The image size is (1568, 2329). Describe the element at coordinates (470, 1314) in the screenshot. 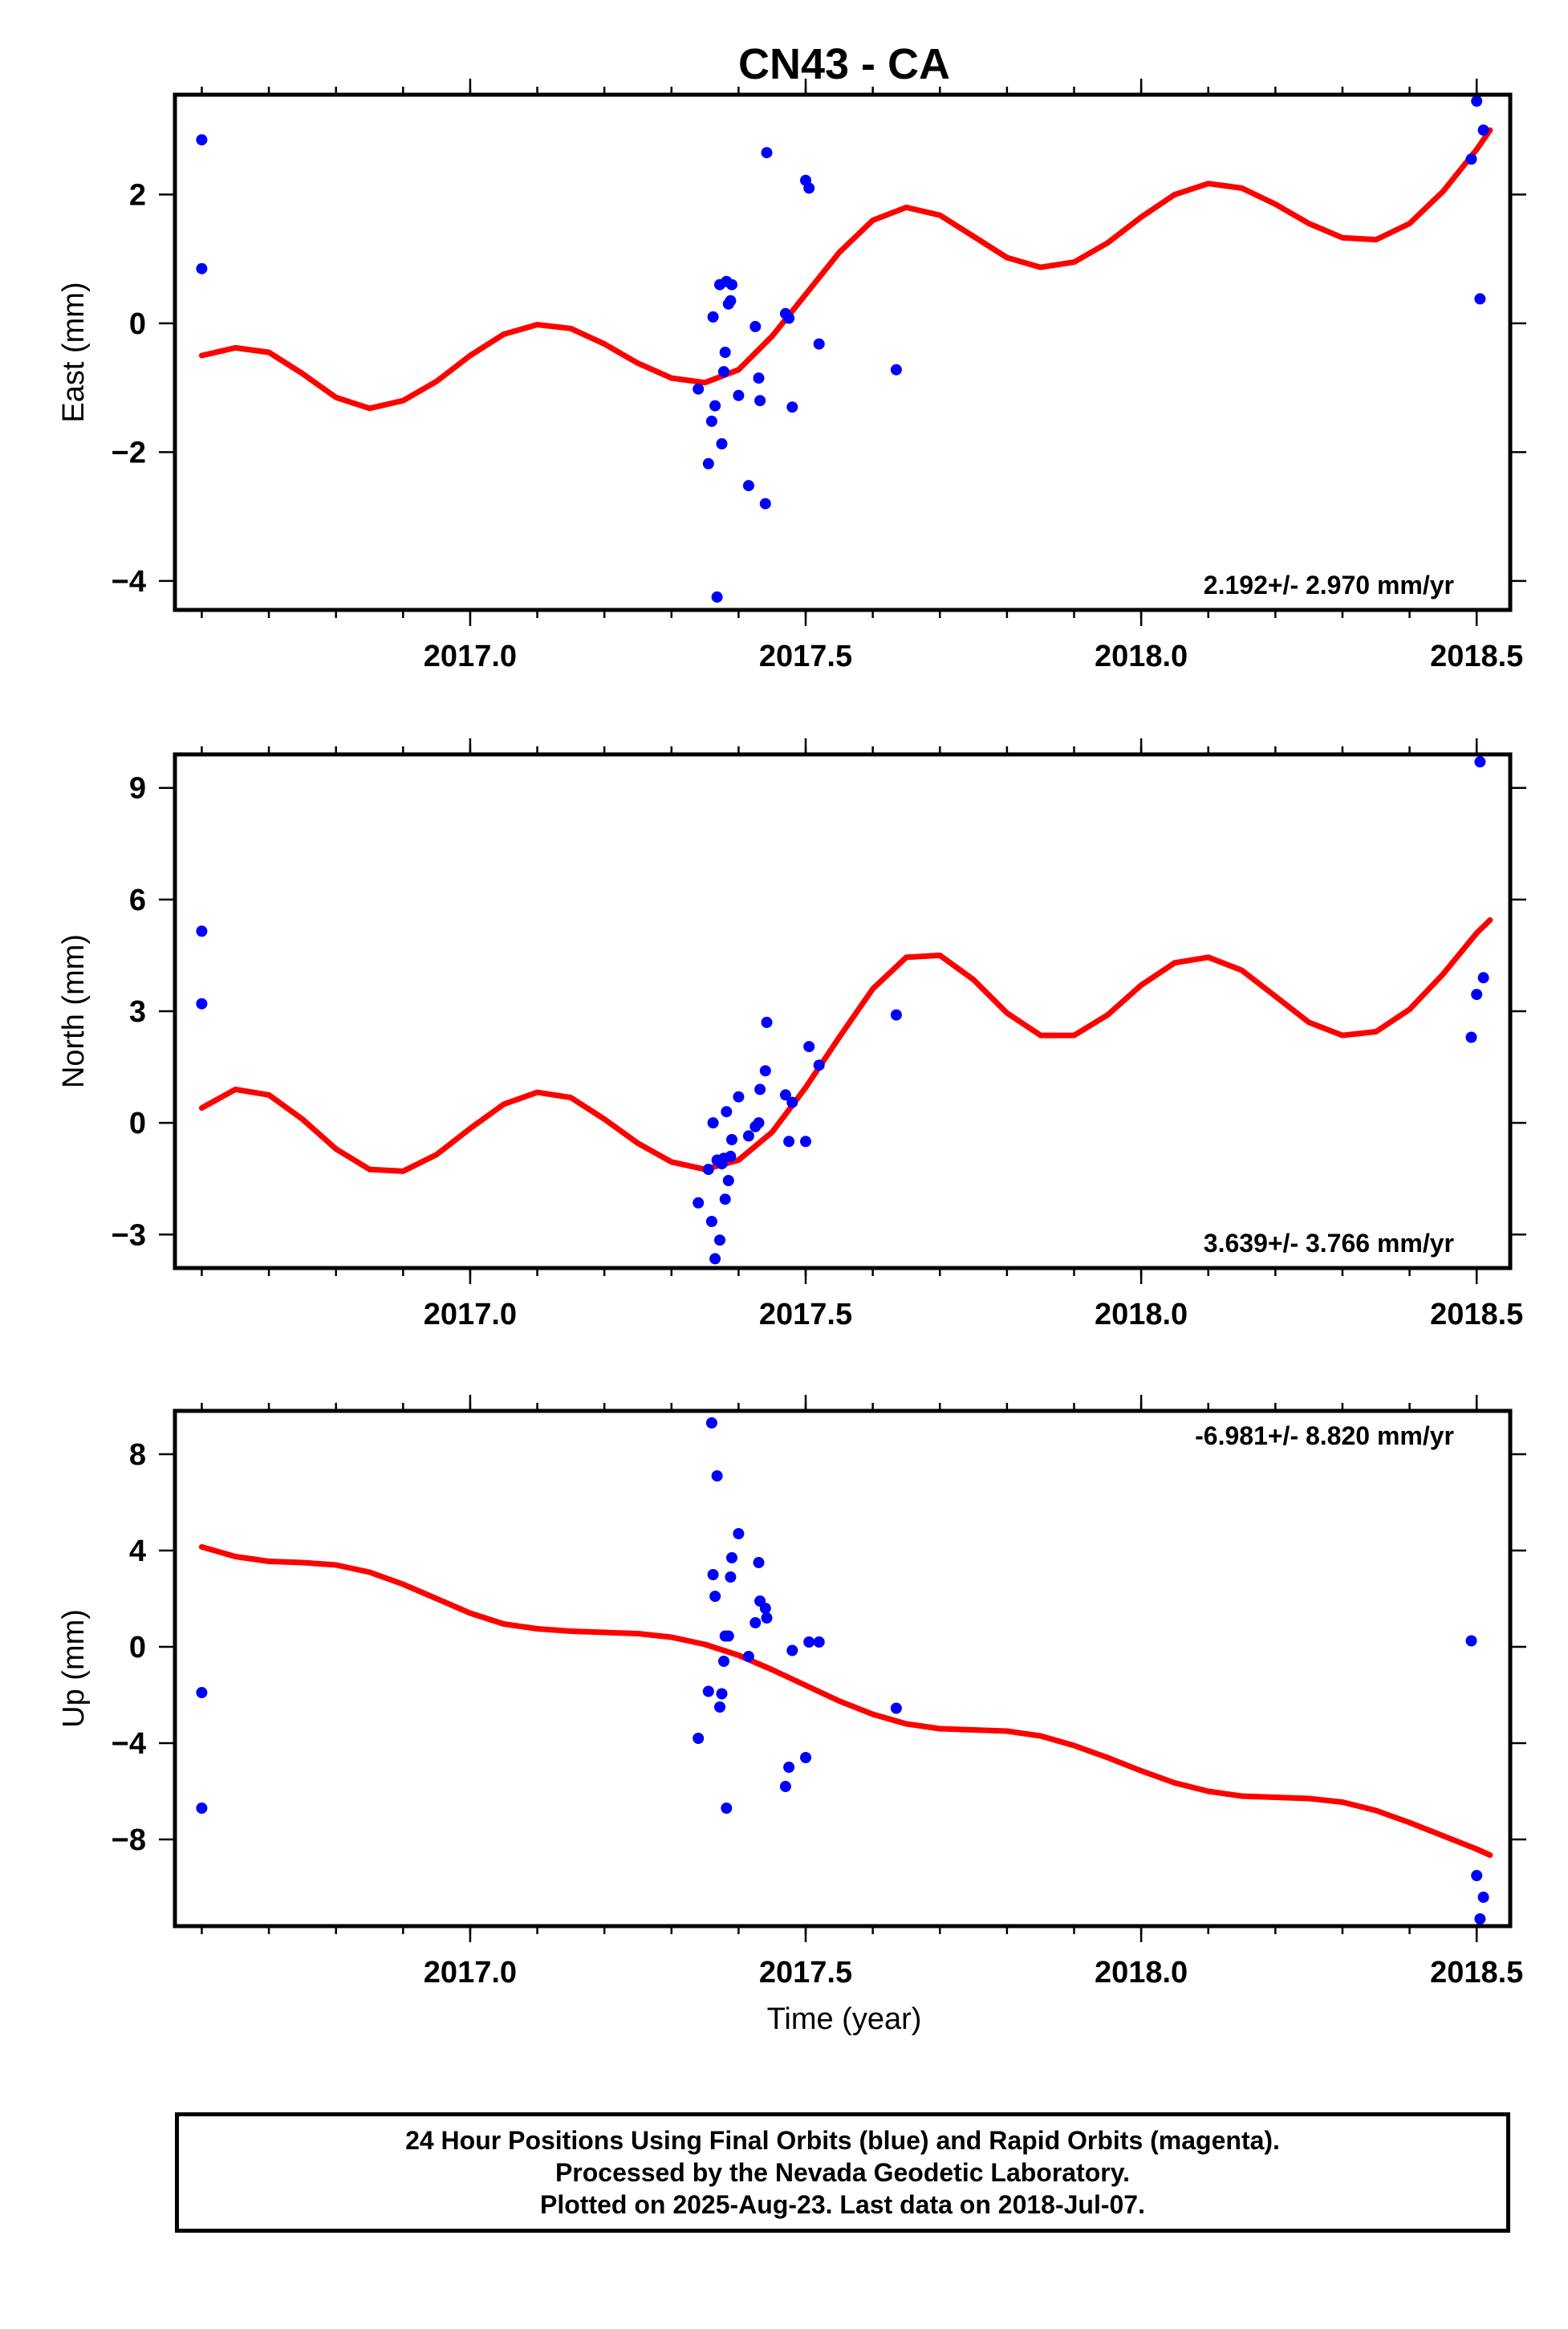

I see `north-x-tick-label: 2017.0` at that location.